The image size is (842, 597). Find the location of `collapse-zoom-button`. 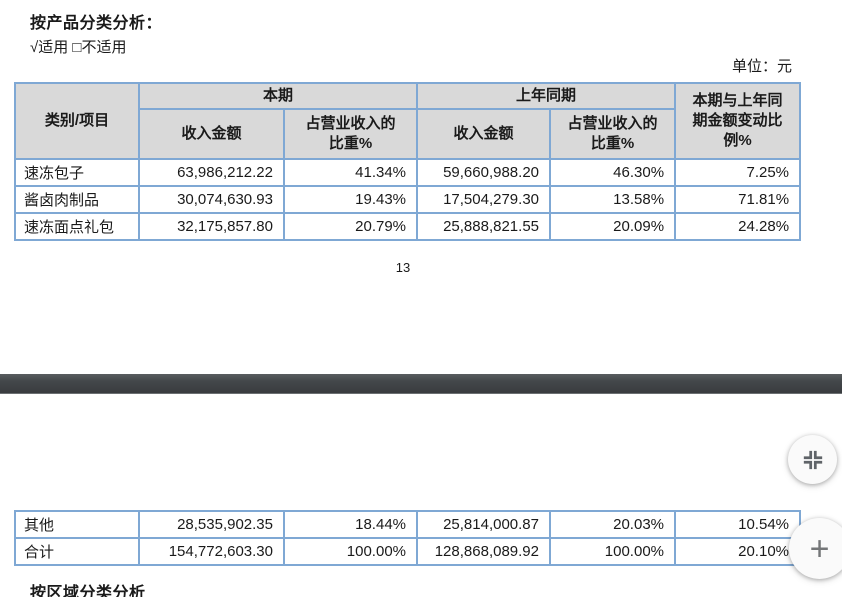

collapse-zoom-button is located at coordinates (812, 459).